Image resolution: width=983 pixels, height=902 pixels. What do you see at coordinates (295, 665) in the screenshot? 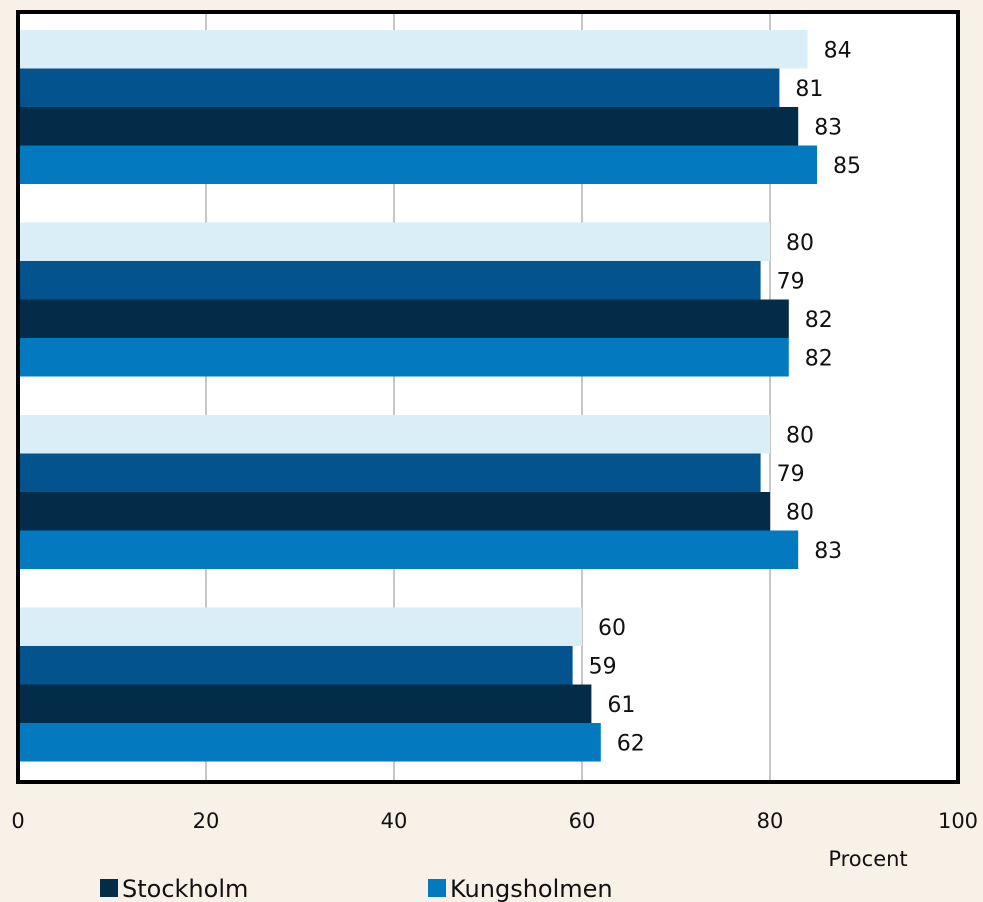
I see `bar-group4-series2` at bounding box center [295, 665].